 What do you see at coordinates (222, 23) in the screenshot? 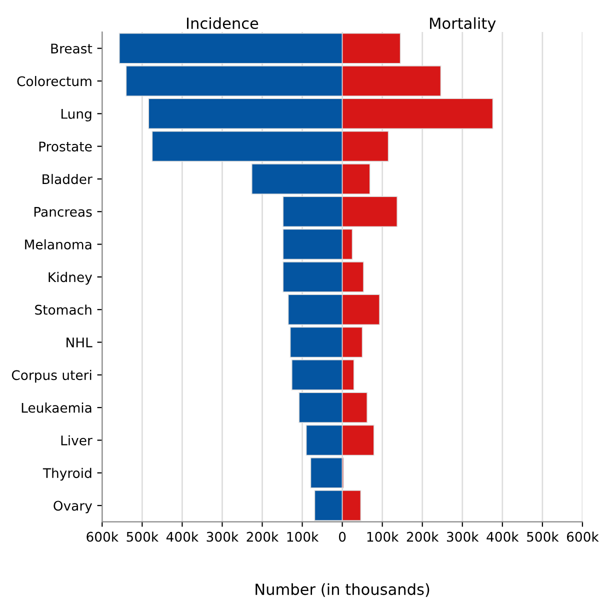
I see `series-label: Incidence` at bounding box center [222, 23].